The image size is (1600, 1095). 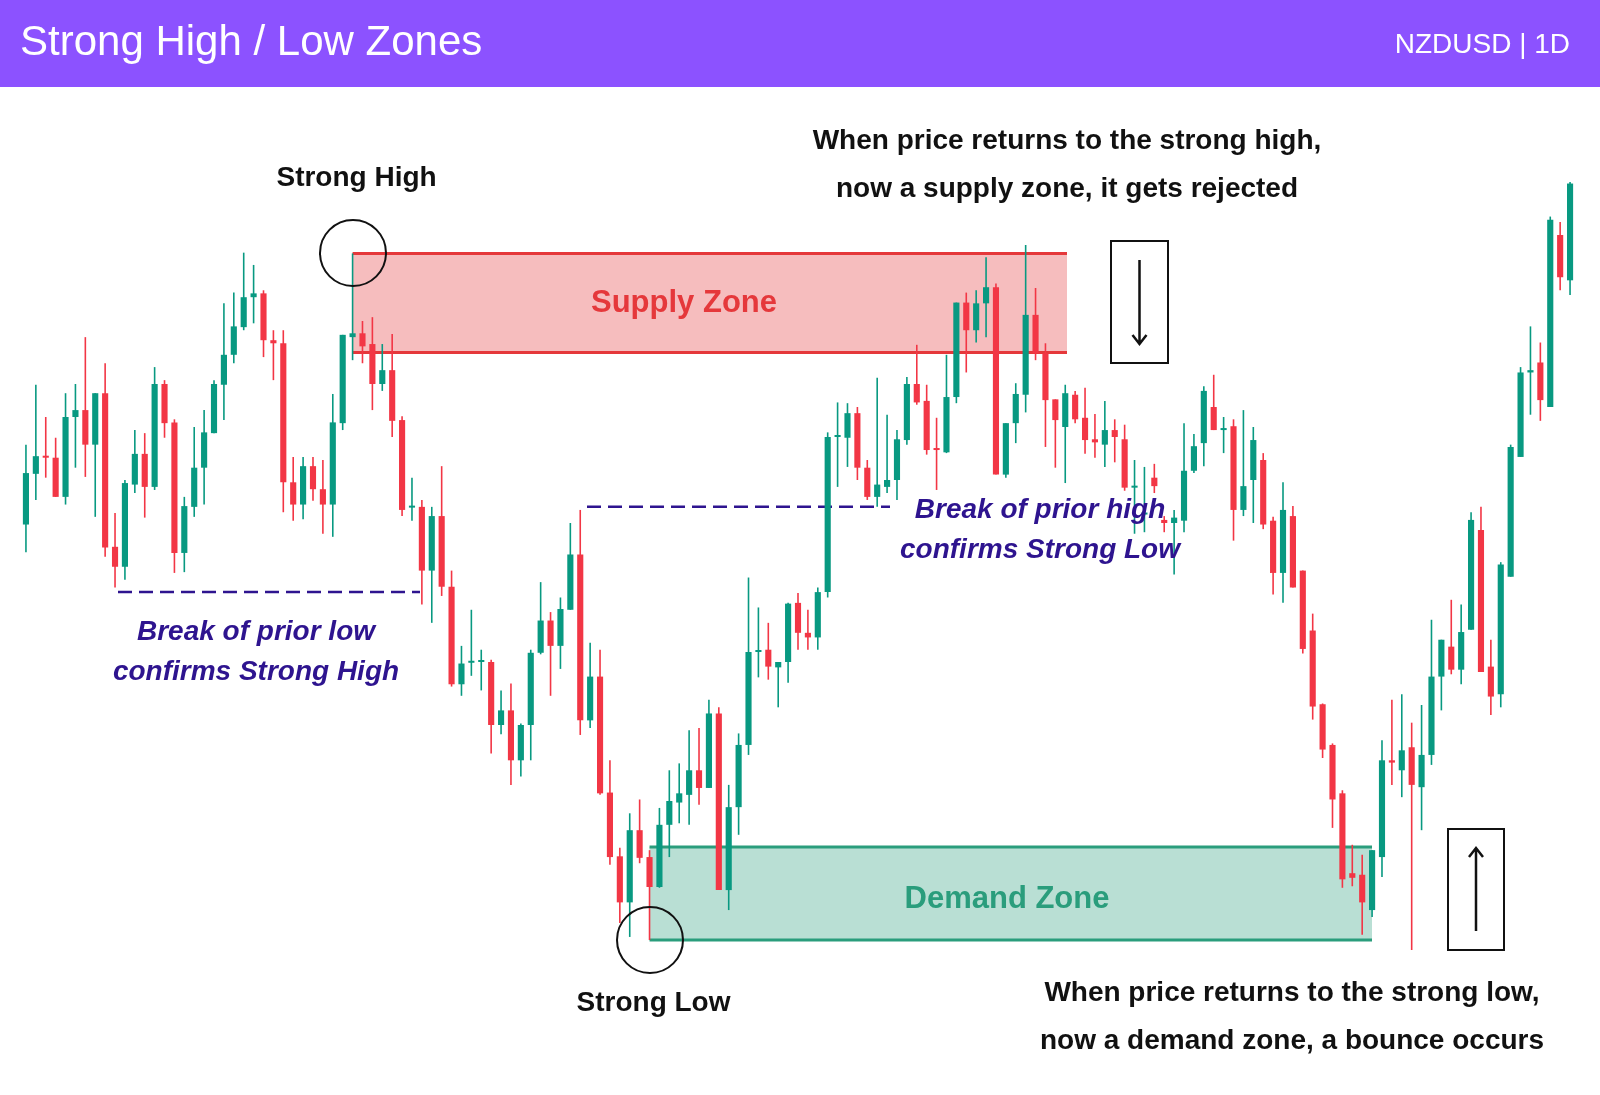 I want to click on annotation: When price returns to the strong high, now a supply zone, it gets rejected, so click(x=1067, y=164).